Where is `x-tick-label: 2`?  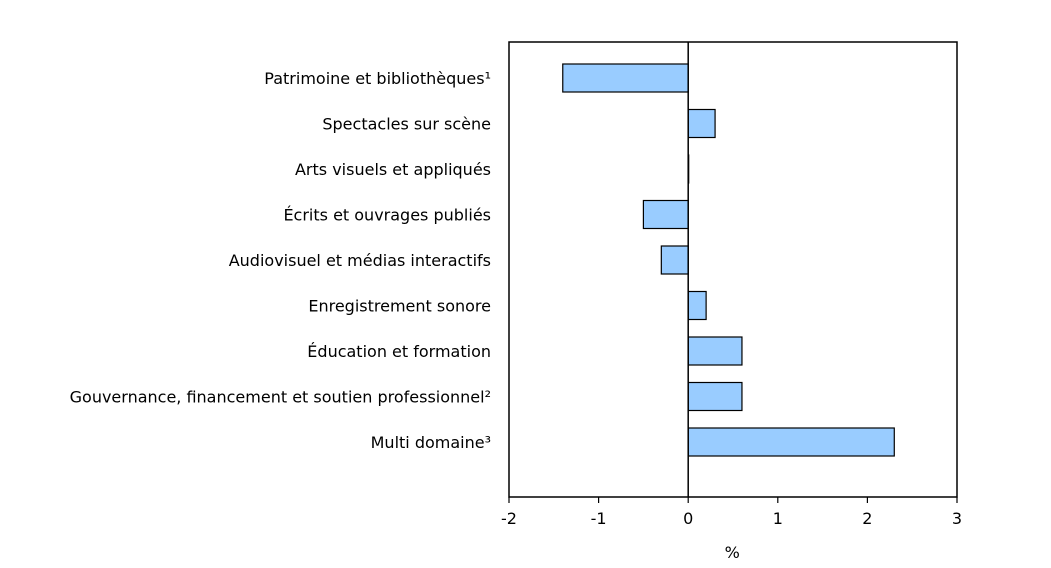 x-tick-label: 2 is located at coordinates (867, 518).